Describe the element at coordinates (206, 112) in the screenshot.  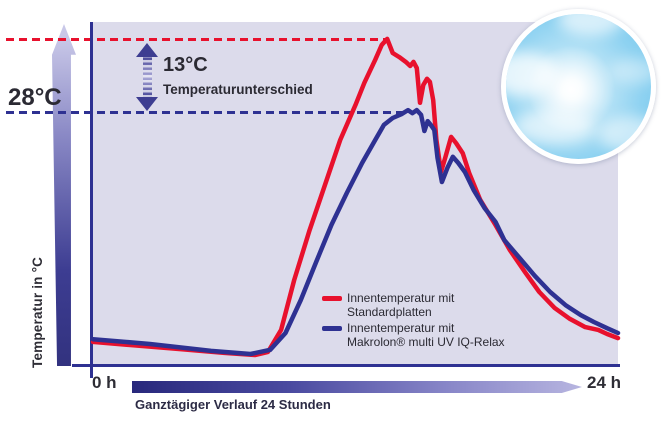
I see `blue-peak-dashed-line` at that location.